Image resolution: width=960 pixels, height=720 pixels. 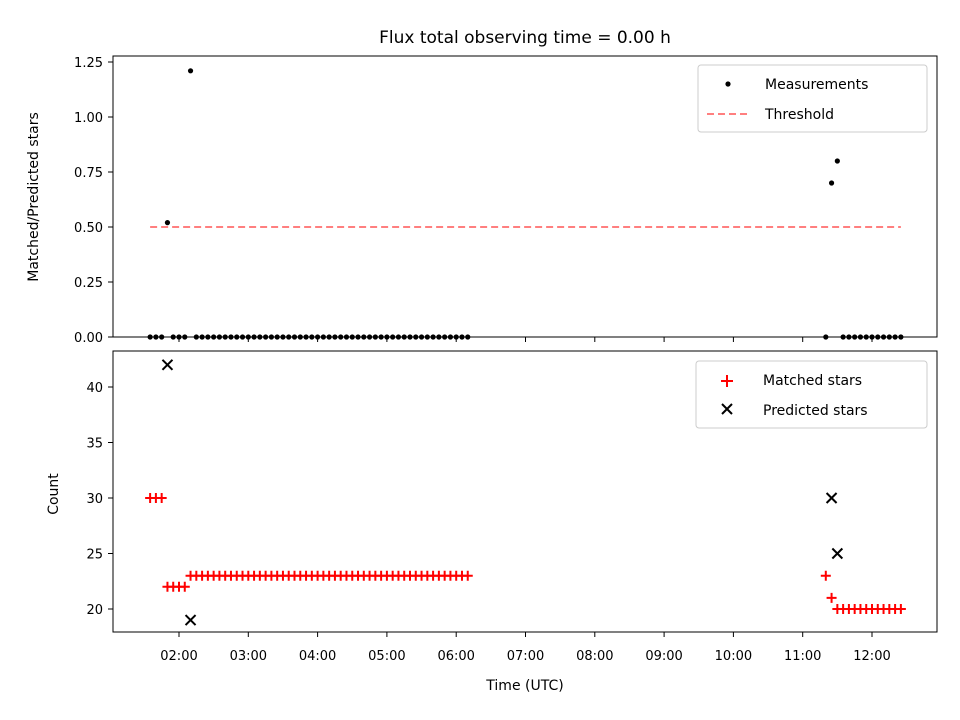 What do you see at coordinates (871, 656) in the screenshot?
I see `bottom-x-tick-label: 12:00` at bounding box center [871, 656].